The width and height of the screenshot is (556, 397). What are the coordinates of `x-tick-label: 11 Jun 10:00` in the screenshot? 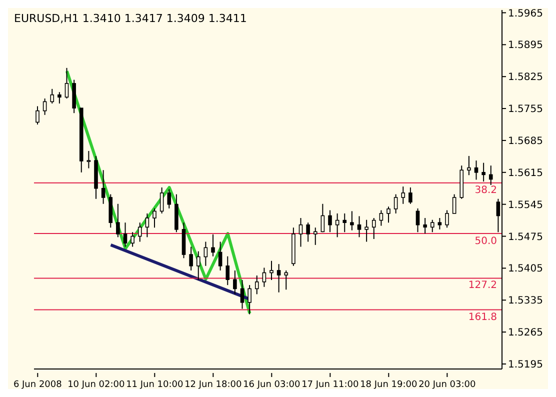 It's located at (155, 385).